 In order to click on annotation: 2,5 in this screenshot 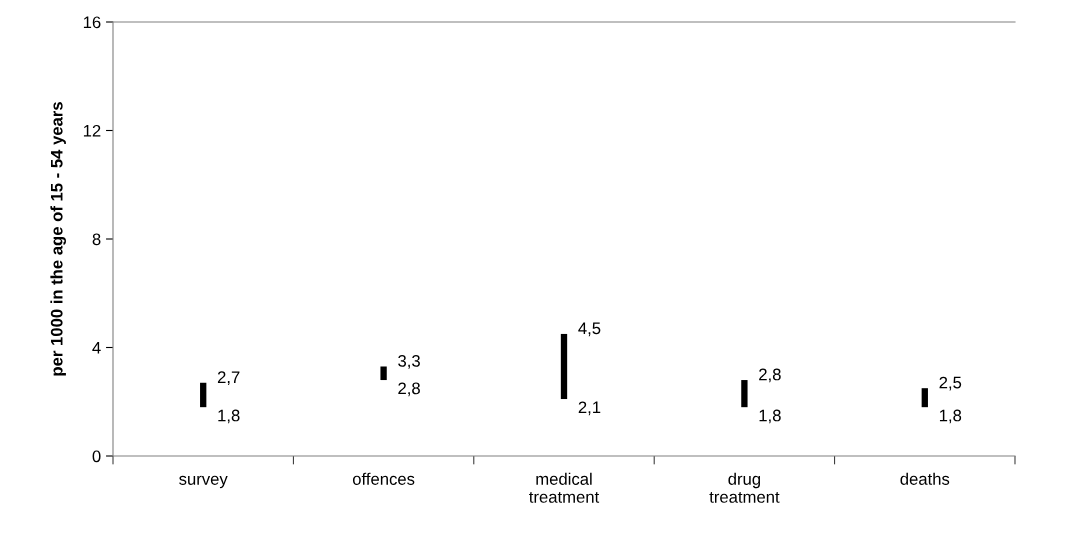, I will do `click(950, 383)`.